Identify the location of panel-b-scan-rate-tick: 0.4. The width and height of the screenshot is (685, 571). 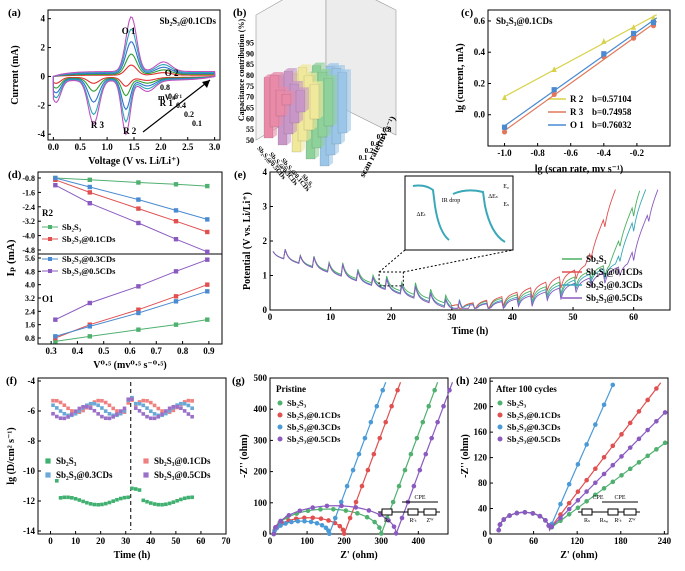
(375, 144).